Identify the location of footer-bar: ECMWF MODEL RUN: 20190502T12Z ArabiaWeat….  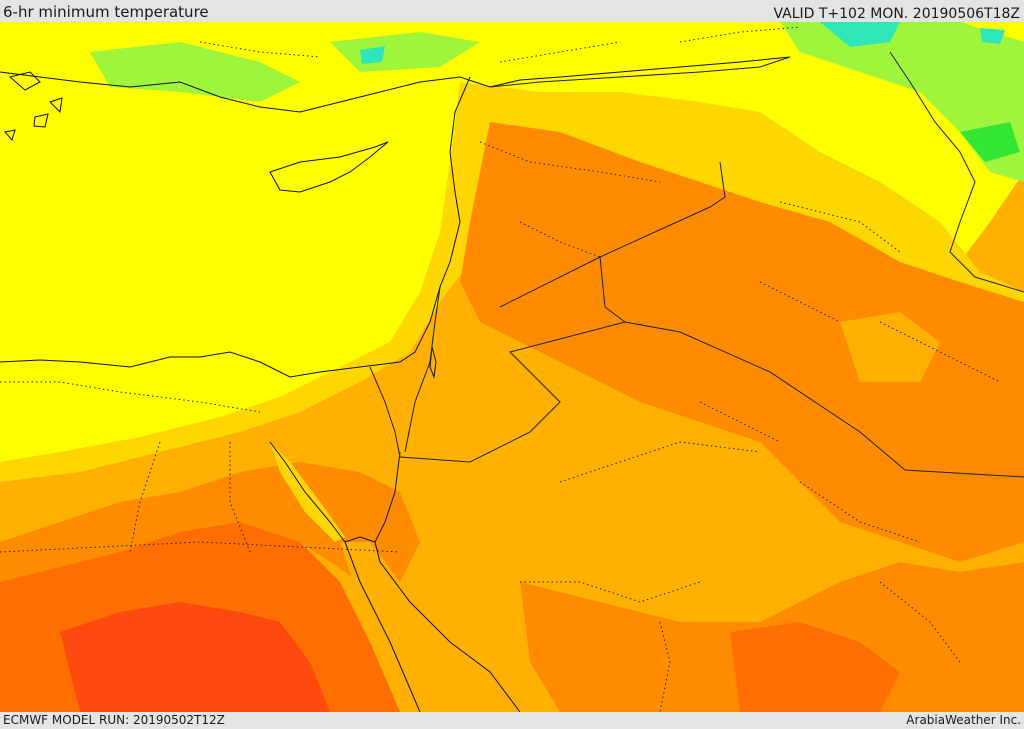
(512, 720).